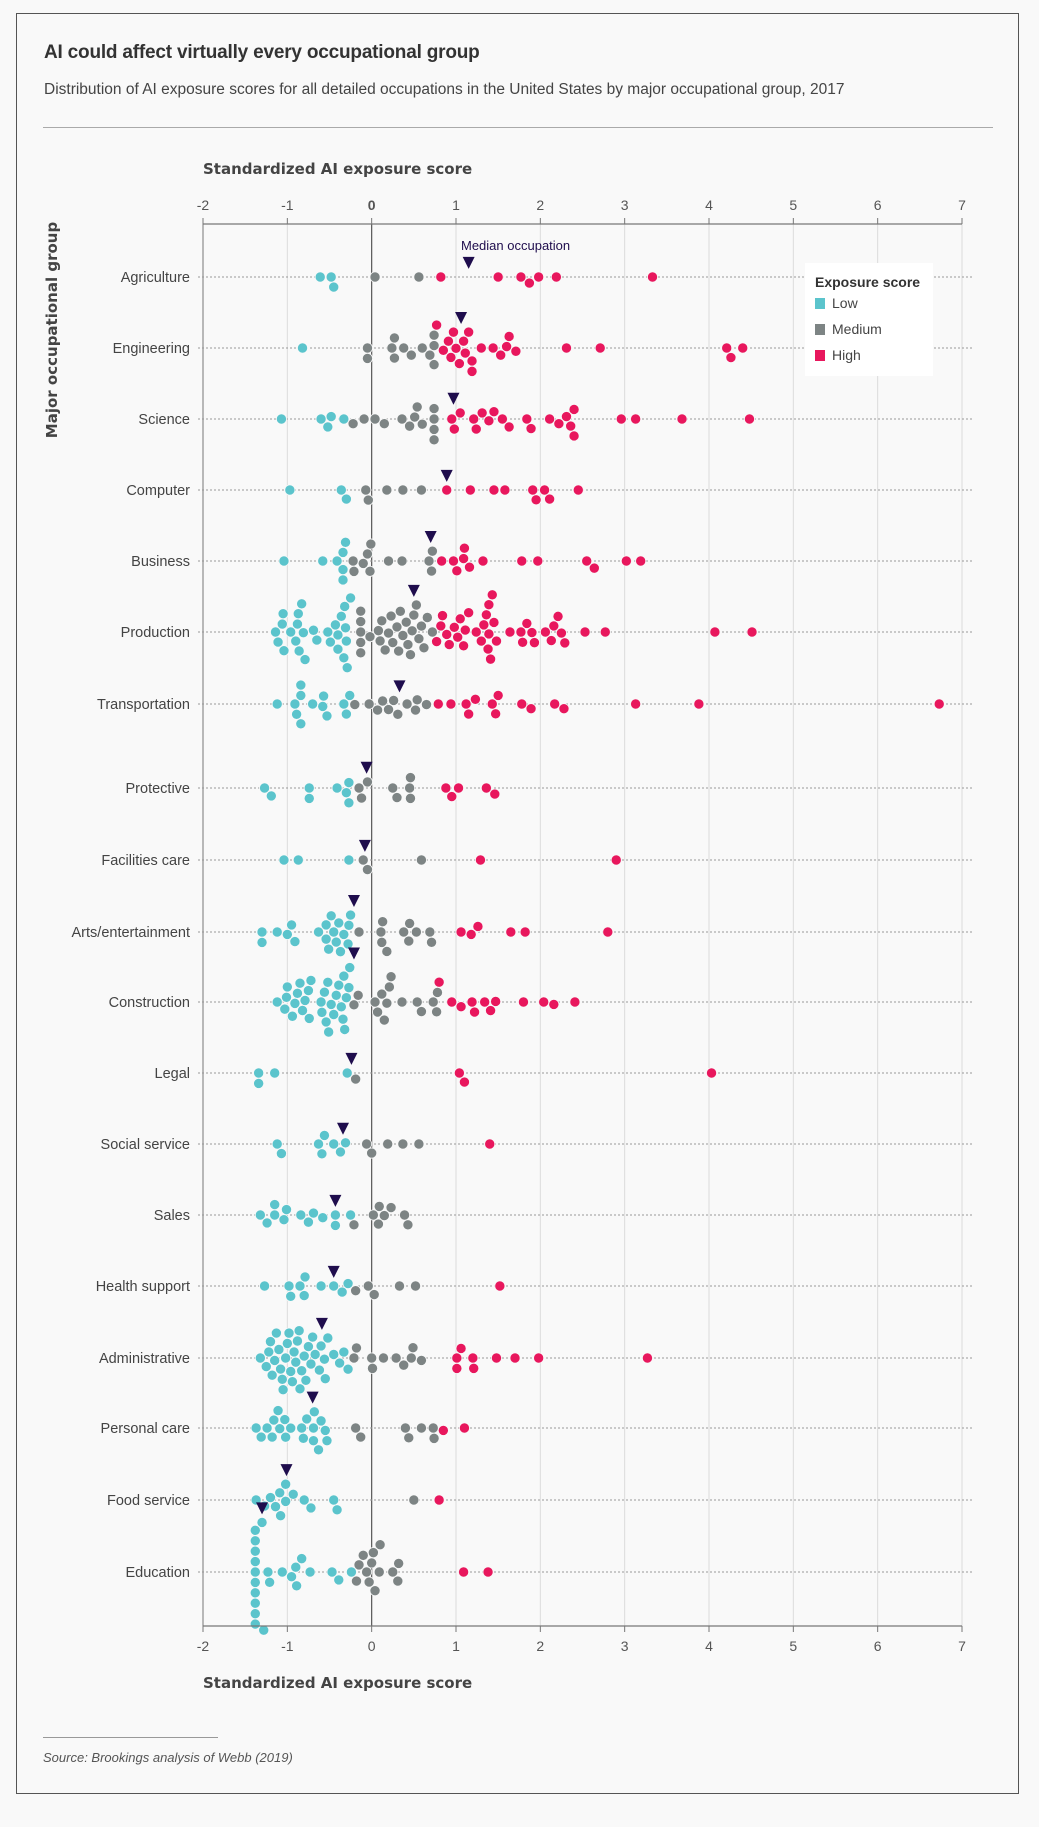  Describe the element at coordinates (372, 205) in the screenshot. I see `x-tick-label-top: 0` at that location.